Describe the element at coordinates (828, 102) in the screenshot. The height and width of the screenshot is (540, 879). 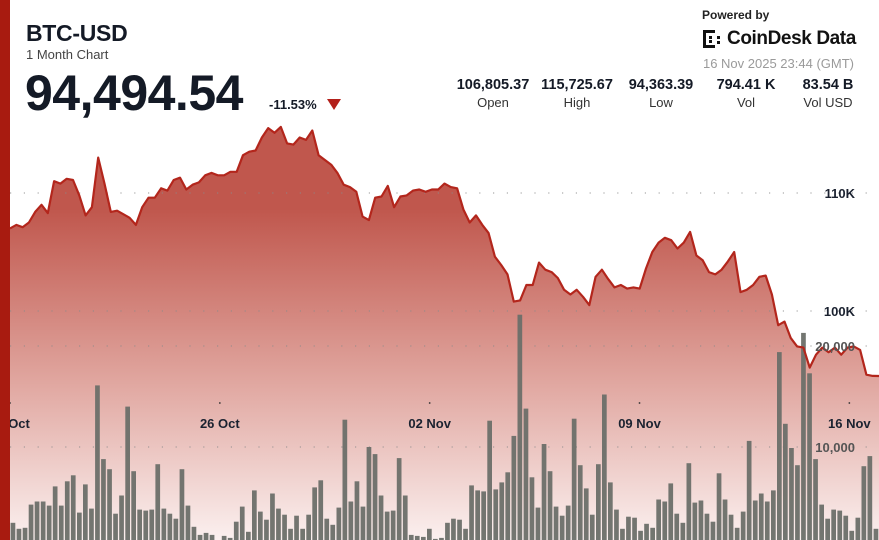
I see `stat-label: Vol USD` at that location.